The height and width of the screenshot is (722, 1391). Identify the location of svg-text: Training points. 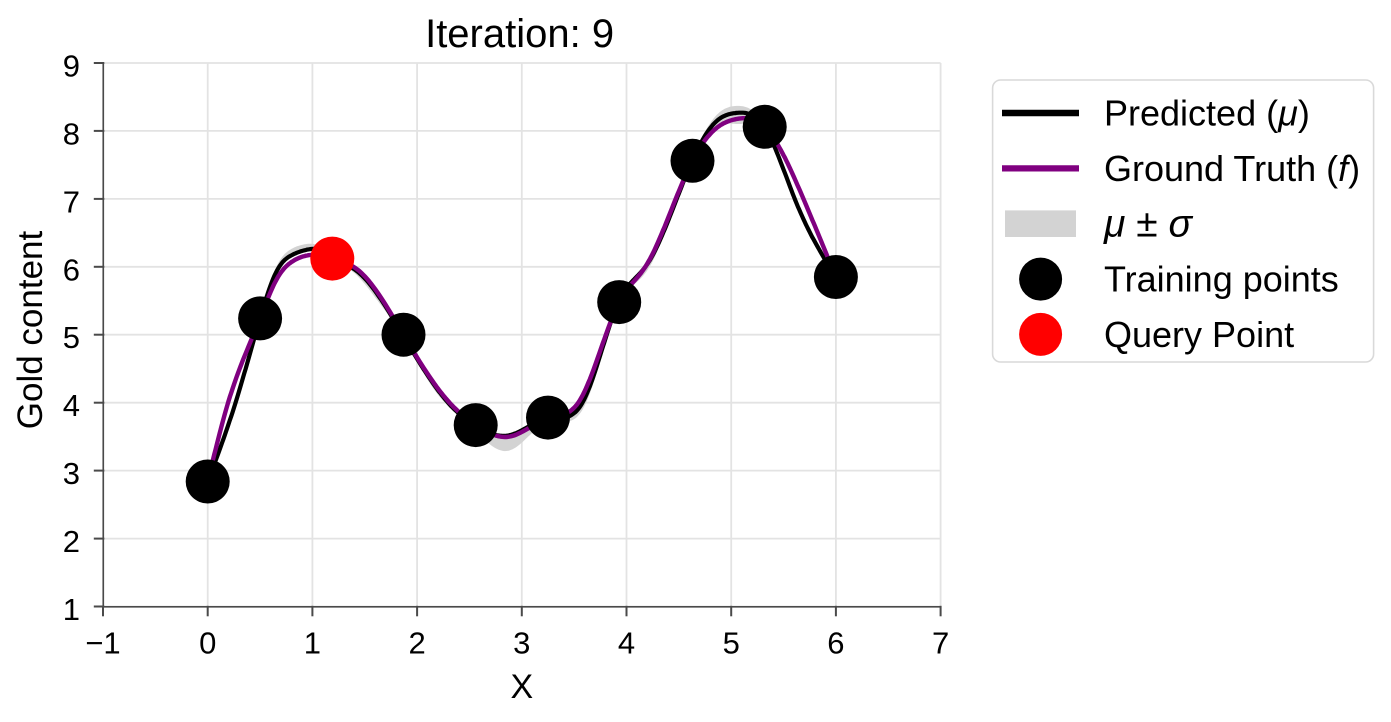
(1221, 279).